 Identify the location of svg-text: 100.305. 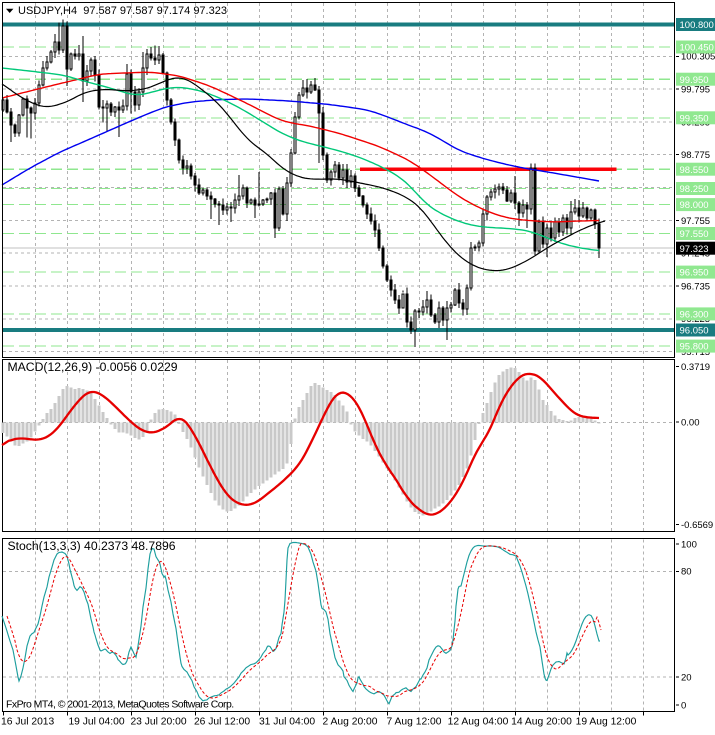
(698, 57).